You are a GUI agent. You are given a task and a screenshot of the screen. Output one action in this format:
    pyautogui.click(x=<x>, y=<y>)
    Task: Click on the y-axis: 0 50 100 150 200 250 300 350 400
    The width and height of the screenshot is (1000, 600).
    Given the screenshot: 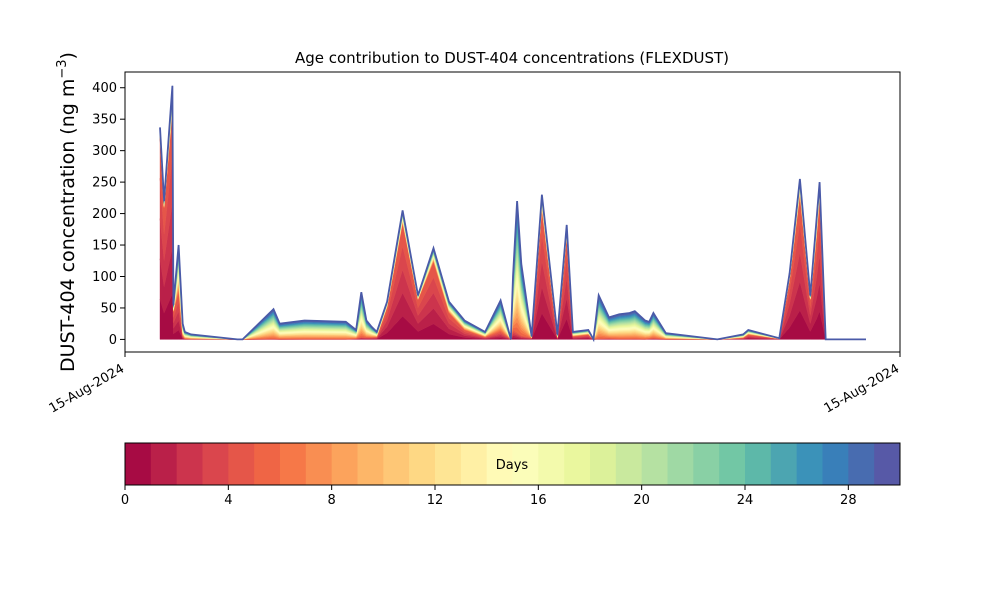 What is the action you would take?
    pyautogui.click(x=108, y=214)
    